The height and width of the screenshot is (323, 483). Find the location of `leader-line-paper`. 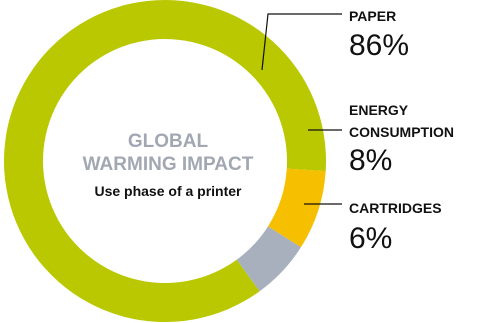

leader-line-paper is located at coordinates (301, 42).